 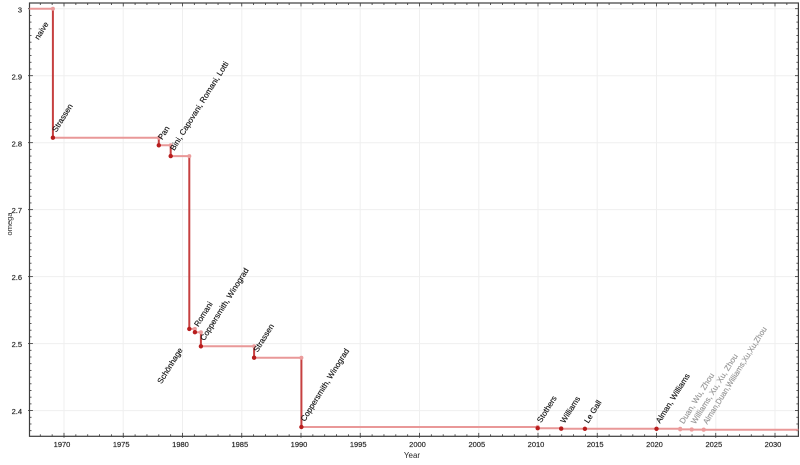 I want to click on svg-text: 2030, so click(x=773, y=444).